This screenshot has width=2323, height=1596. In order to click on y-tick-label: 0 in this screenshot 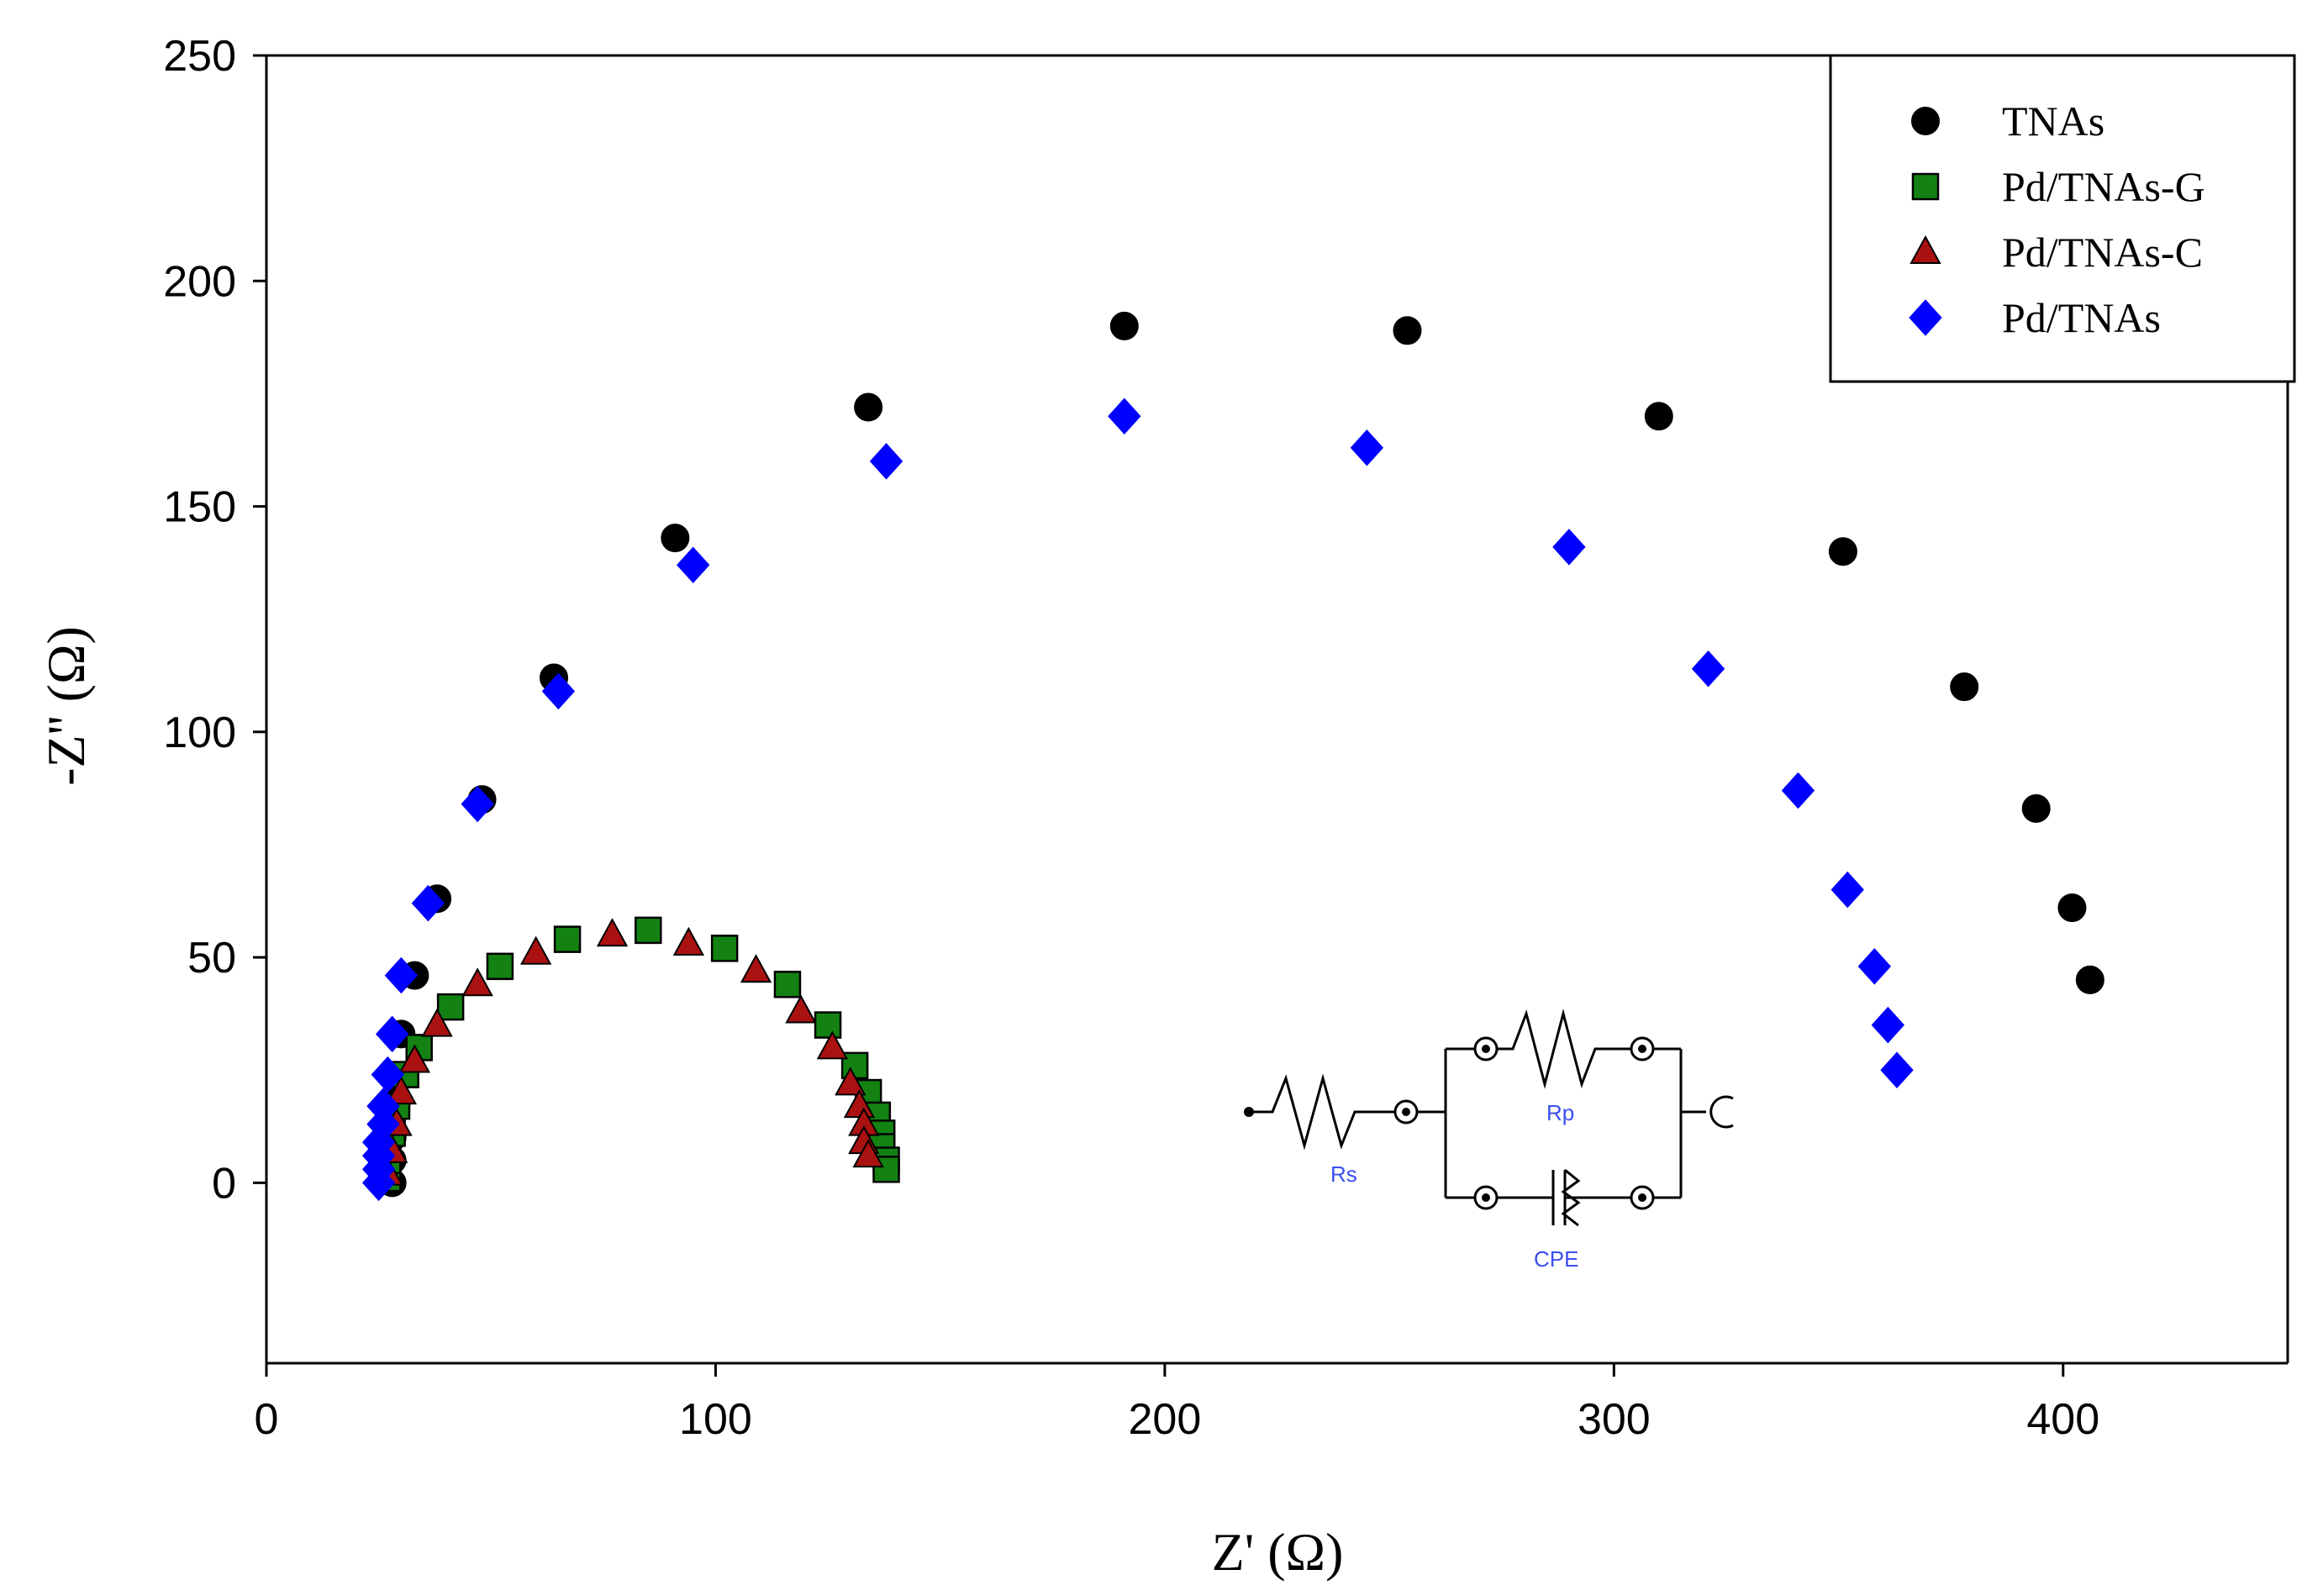, I will do `click(224, 1183)`.